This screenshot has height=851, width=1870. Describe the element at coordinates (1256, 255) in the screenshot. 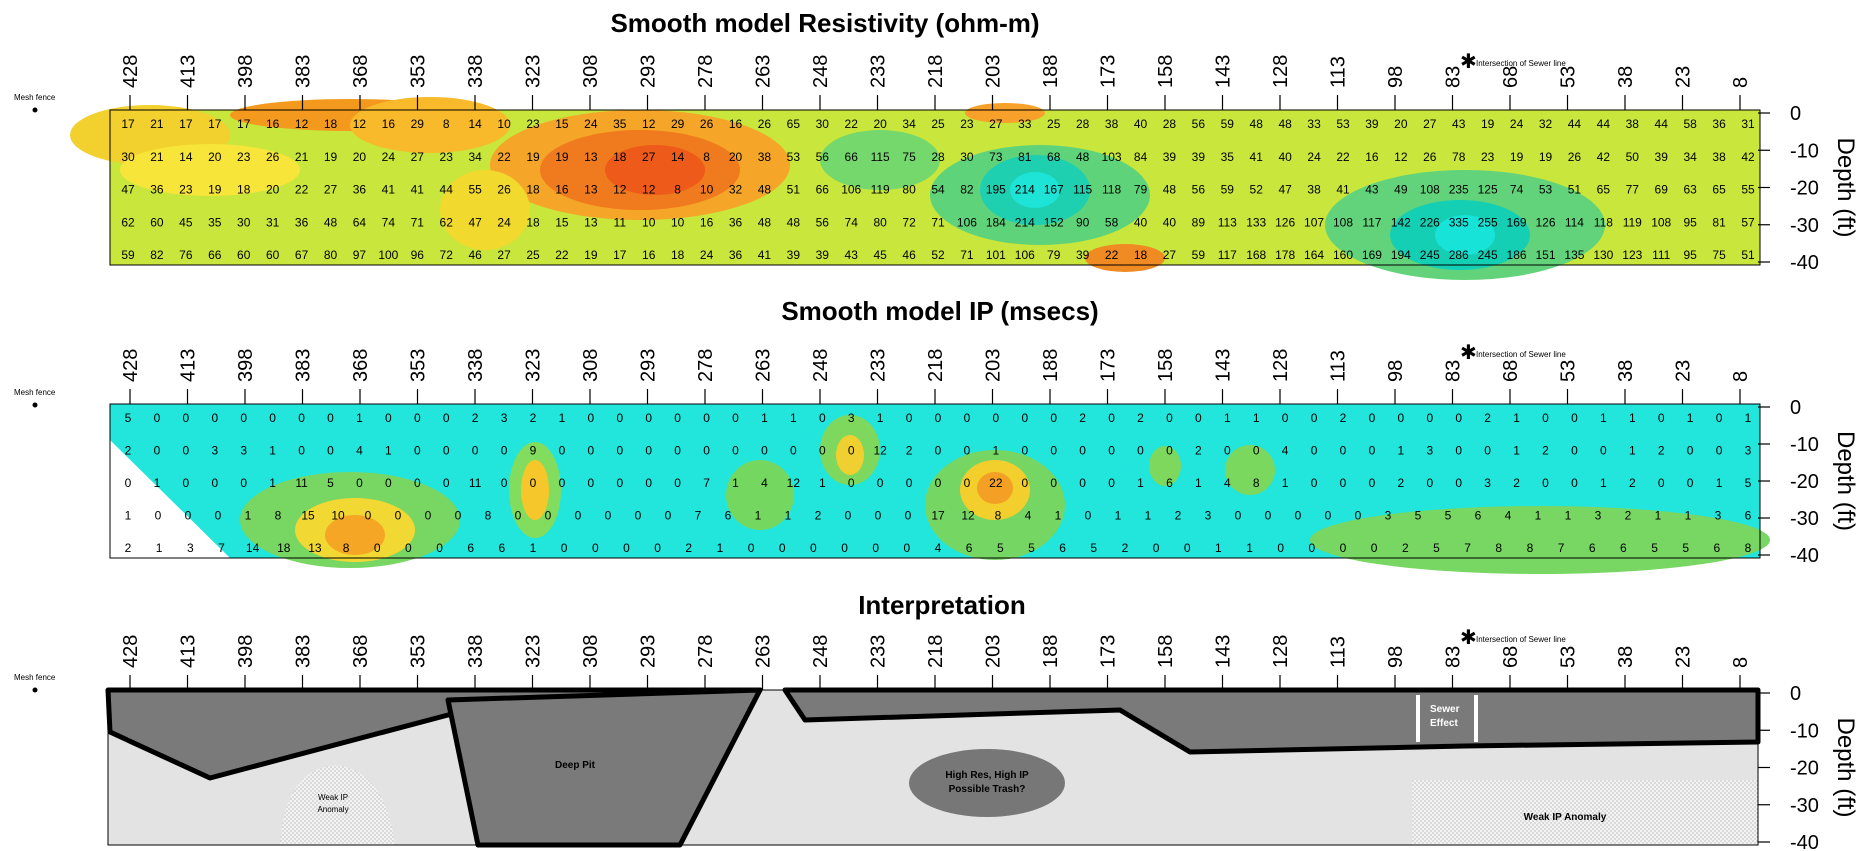

I see `cell-value: 168` at that location.